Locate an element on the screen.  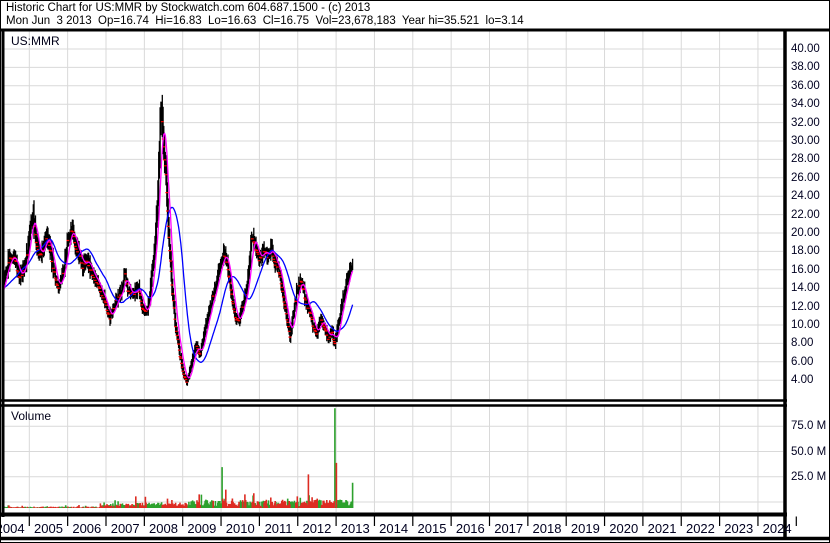
year-label: 2013 is located at coordinates (355, 528).